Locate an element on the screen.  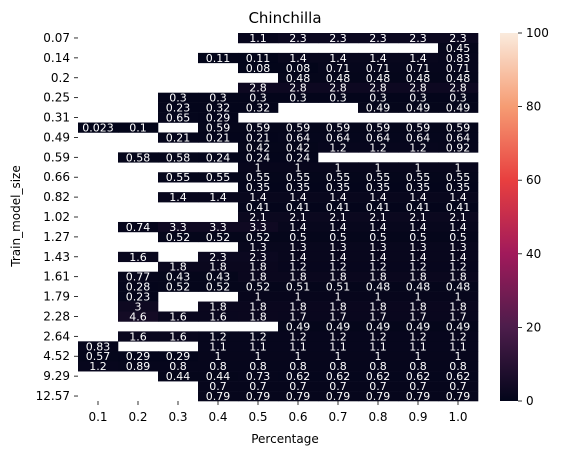
cell-value-label: 0.64 is located at coordinates (338, 137).